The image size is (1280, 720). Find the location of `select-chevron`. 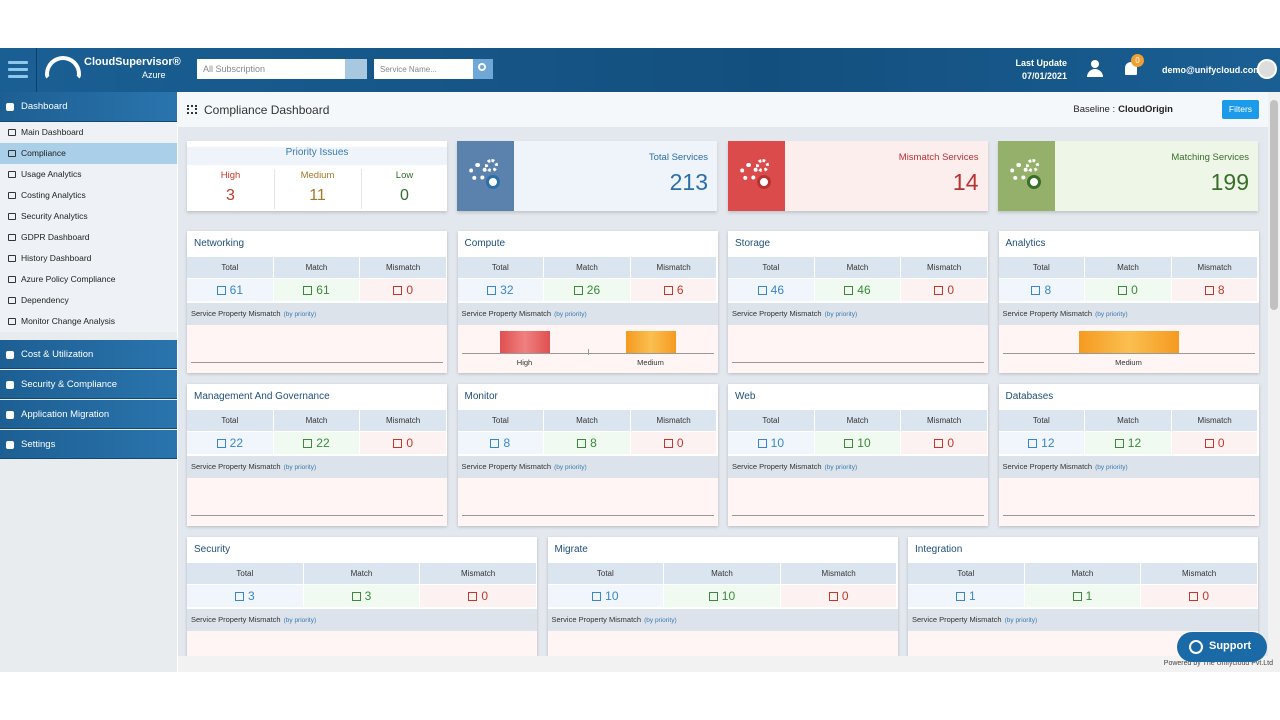

select-chevron is located at coordinates (356, 69).